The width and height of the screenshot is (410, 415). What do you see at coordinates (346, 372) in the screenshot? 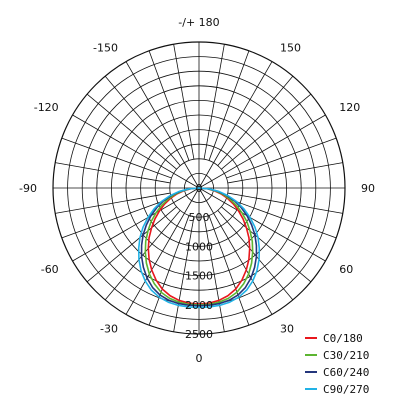
I see `legend-label: C60/240` at bounding box center [346, 372].